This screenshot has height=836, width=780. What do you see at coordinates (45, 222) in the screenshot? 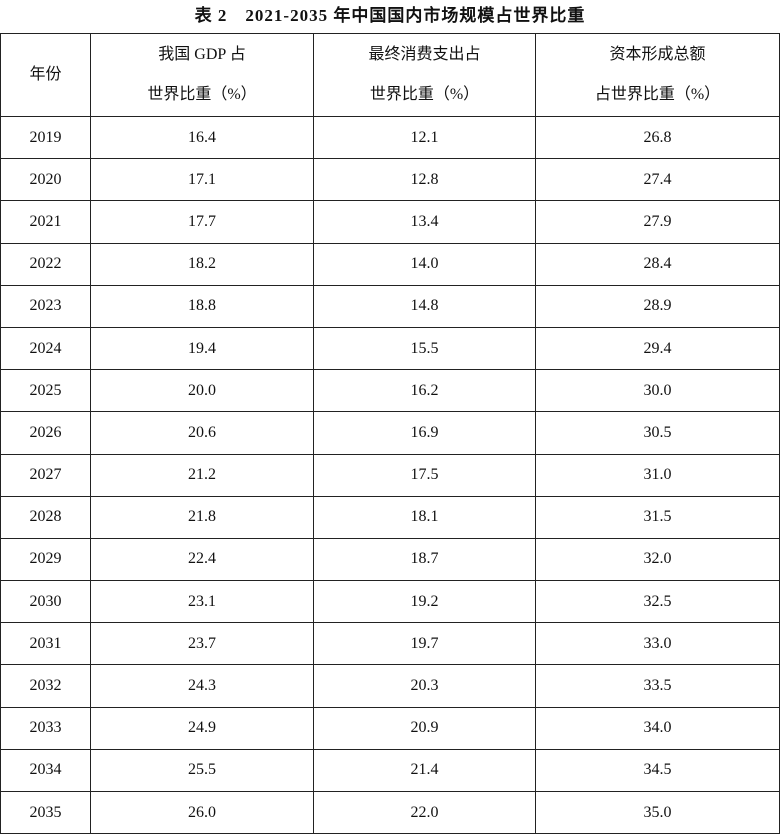
I see `year-cell: 2021` at bounding box center [45, 222].